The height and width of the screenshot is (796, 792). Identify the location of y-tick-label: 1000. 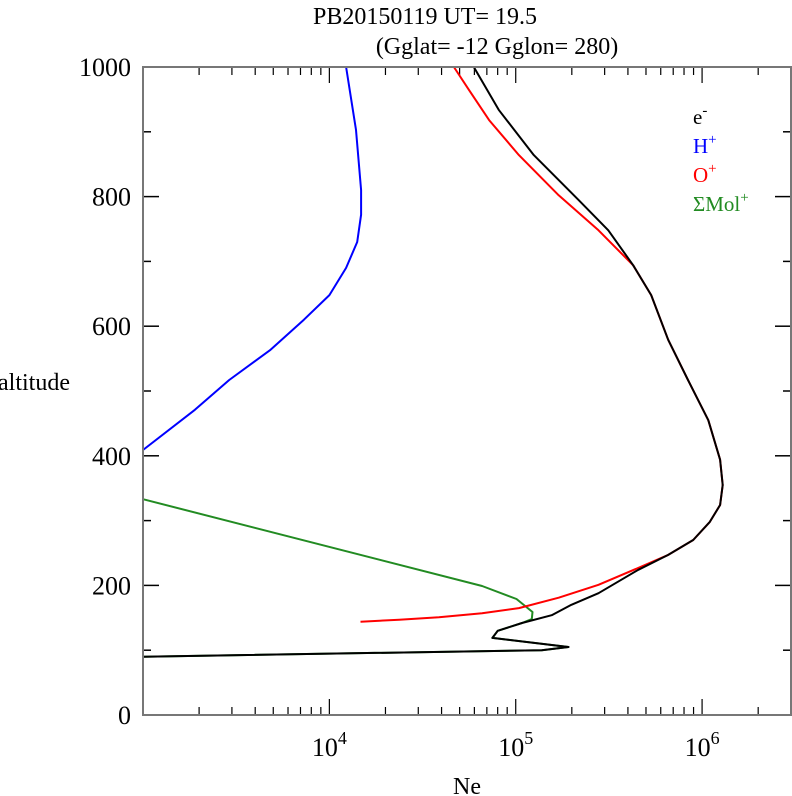
(105, 67).